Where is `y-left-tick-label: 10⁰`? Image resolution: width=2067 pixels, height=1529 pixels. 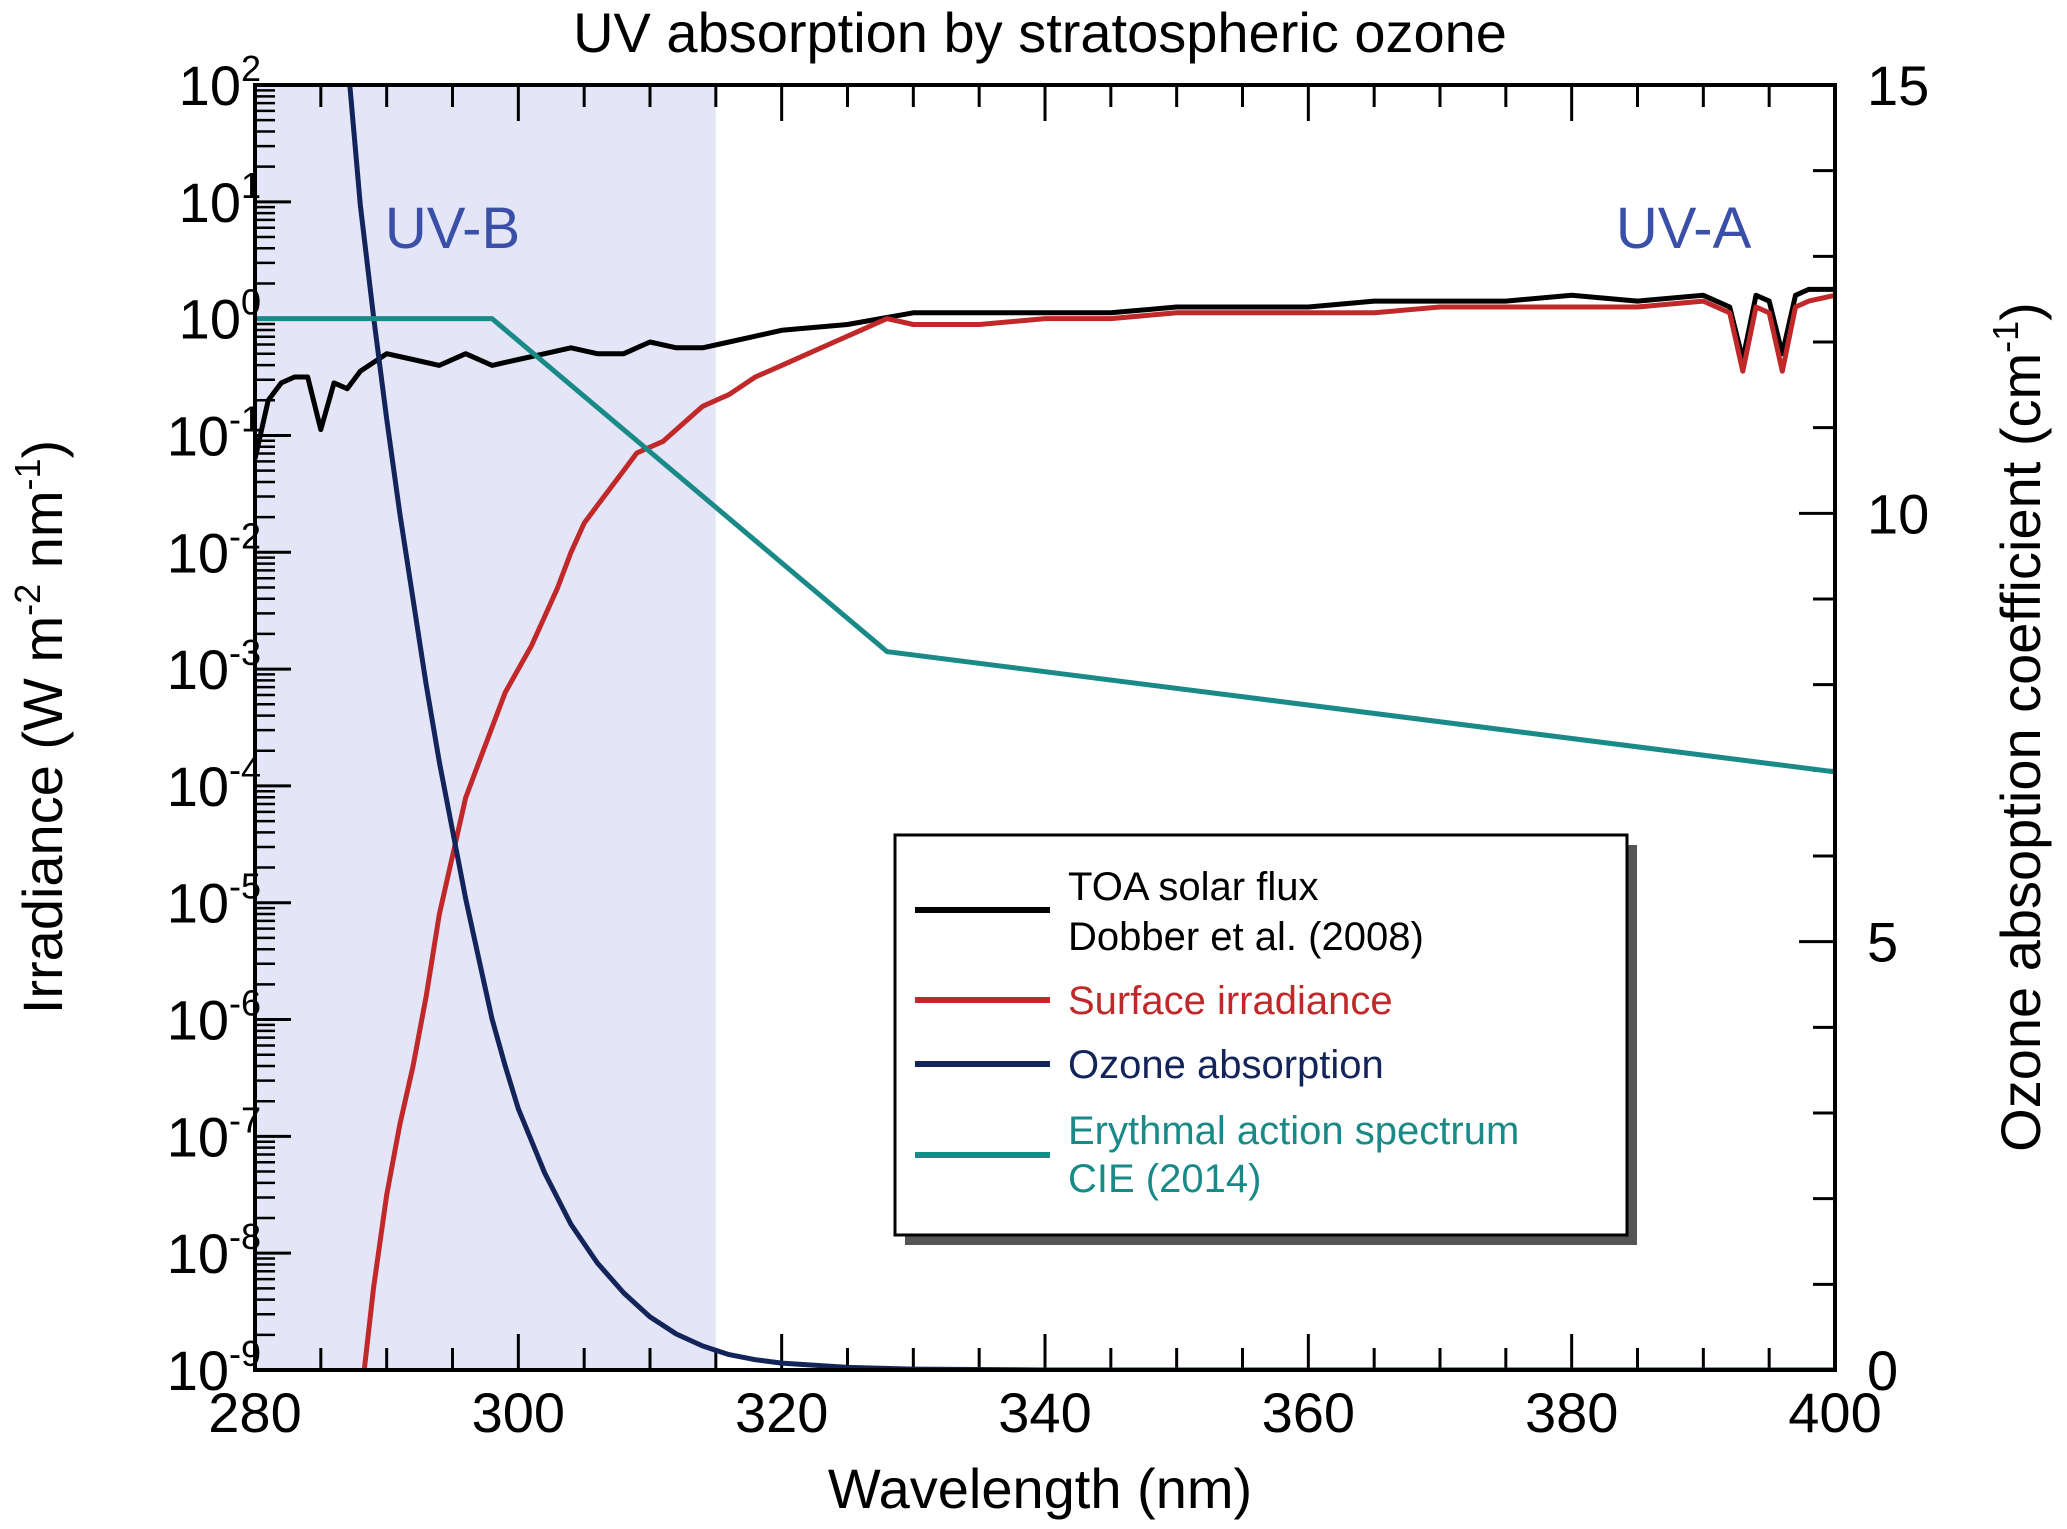
y-left-tick-label: 10⁰ is located at coordinates (220, 316).